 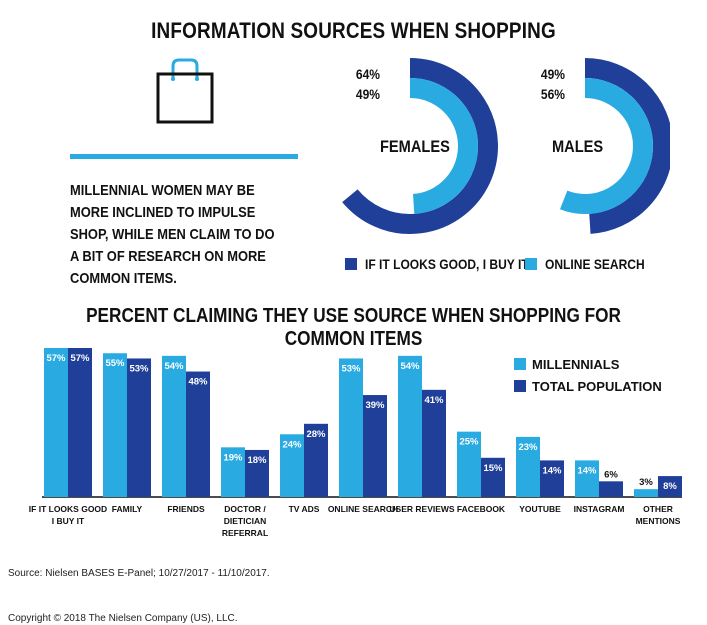 What do you see at coordinates (292, 444) in the screenshot?
I see `bar-value-label: 24%` at bounding box center [292, 444].